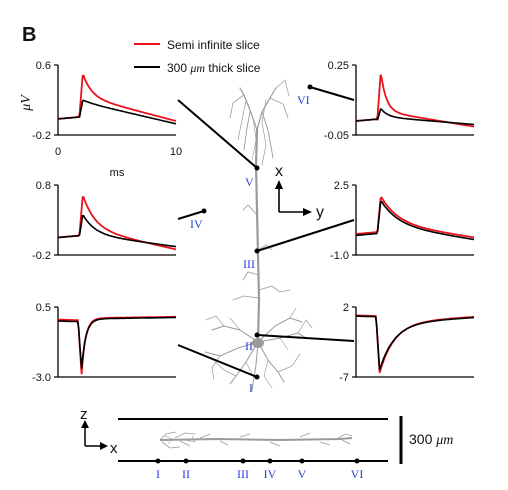 This screenshot has width=508, height=490. I want to click on y-tick-label-min-V: -0.2, so click(41, 136).